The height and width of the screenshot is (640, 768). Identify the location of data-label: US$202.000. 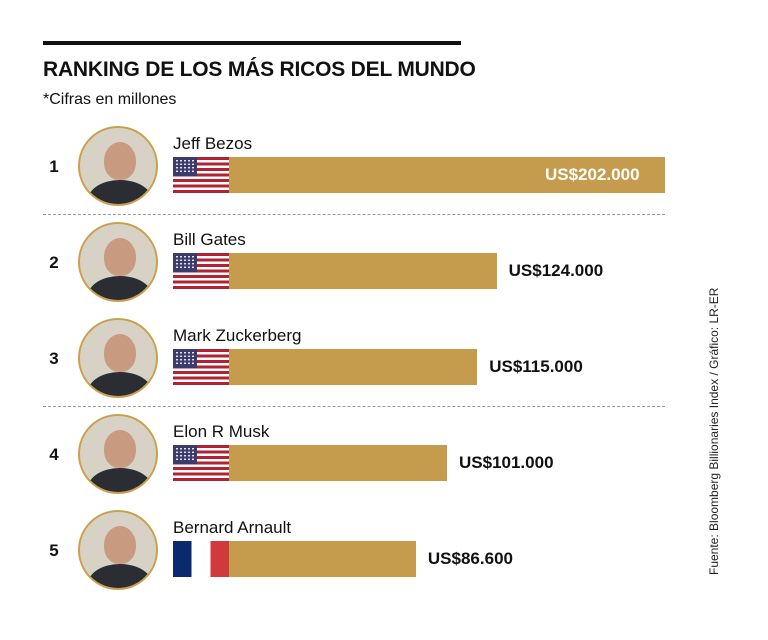
(592, 174).